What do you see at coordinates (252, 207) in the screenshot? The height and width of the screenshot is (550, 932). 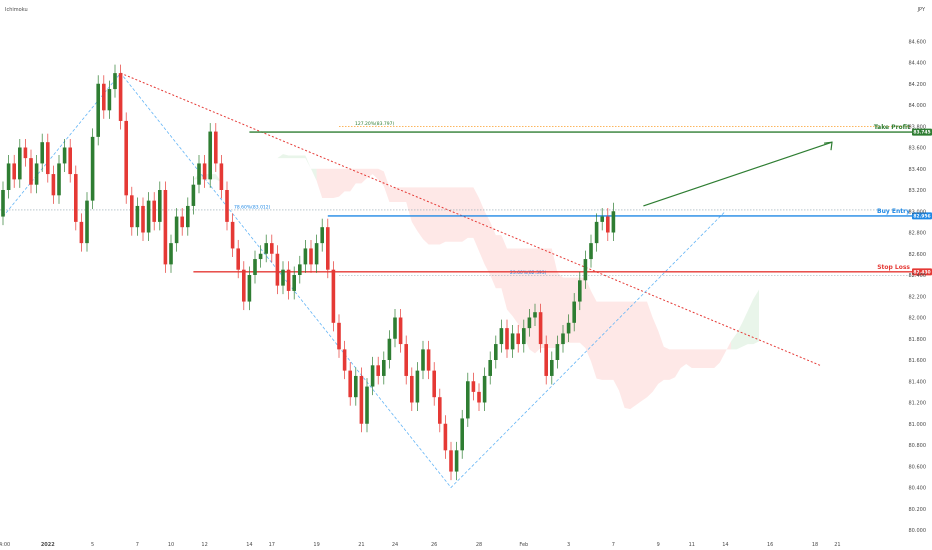 I see `fib-level-label: 78.60%(83.012)` at bounding box center [252, 207].